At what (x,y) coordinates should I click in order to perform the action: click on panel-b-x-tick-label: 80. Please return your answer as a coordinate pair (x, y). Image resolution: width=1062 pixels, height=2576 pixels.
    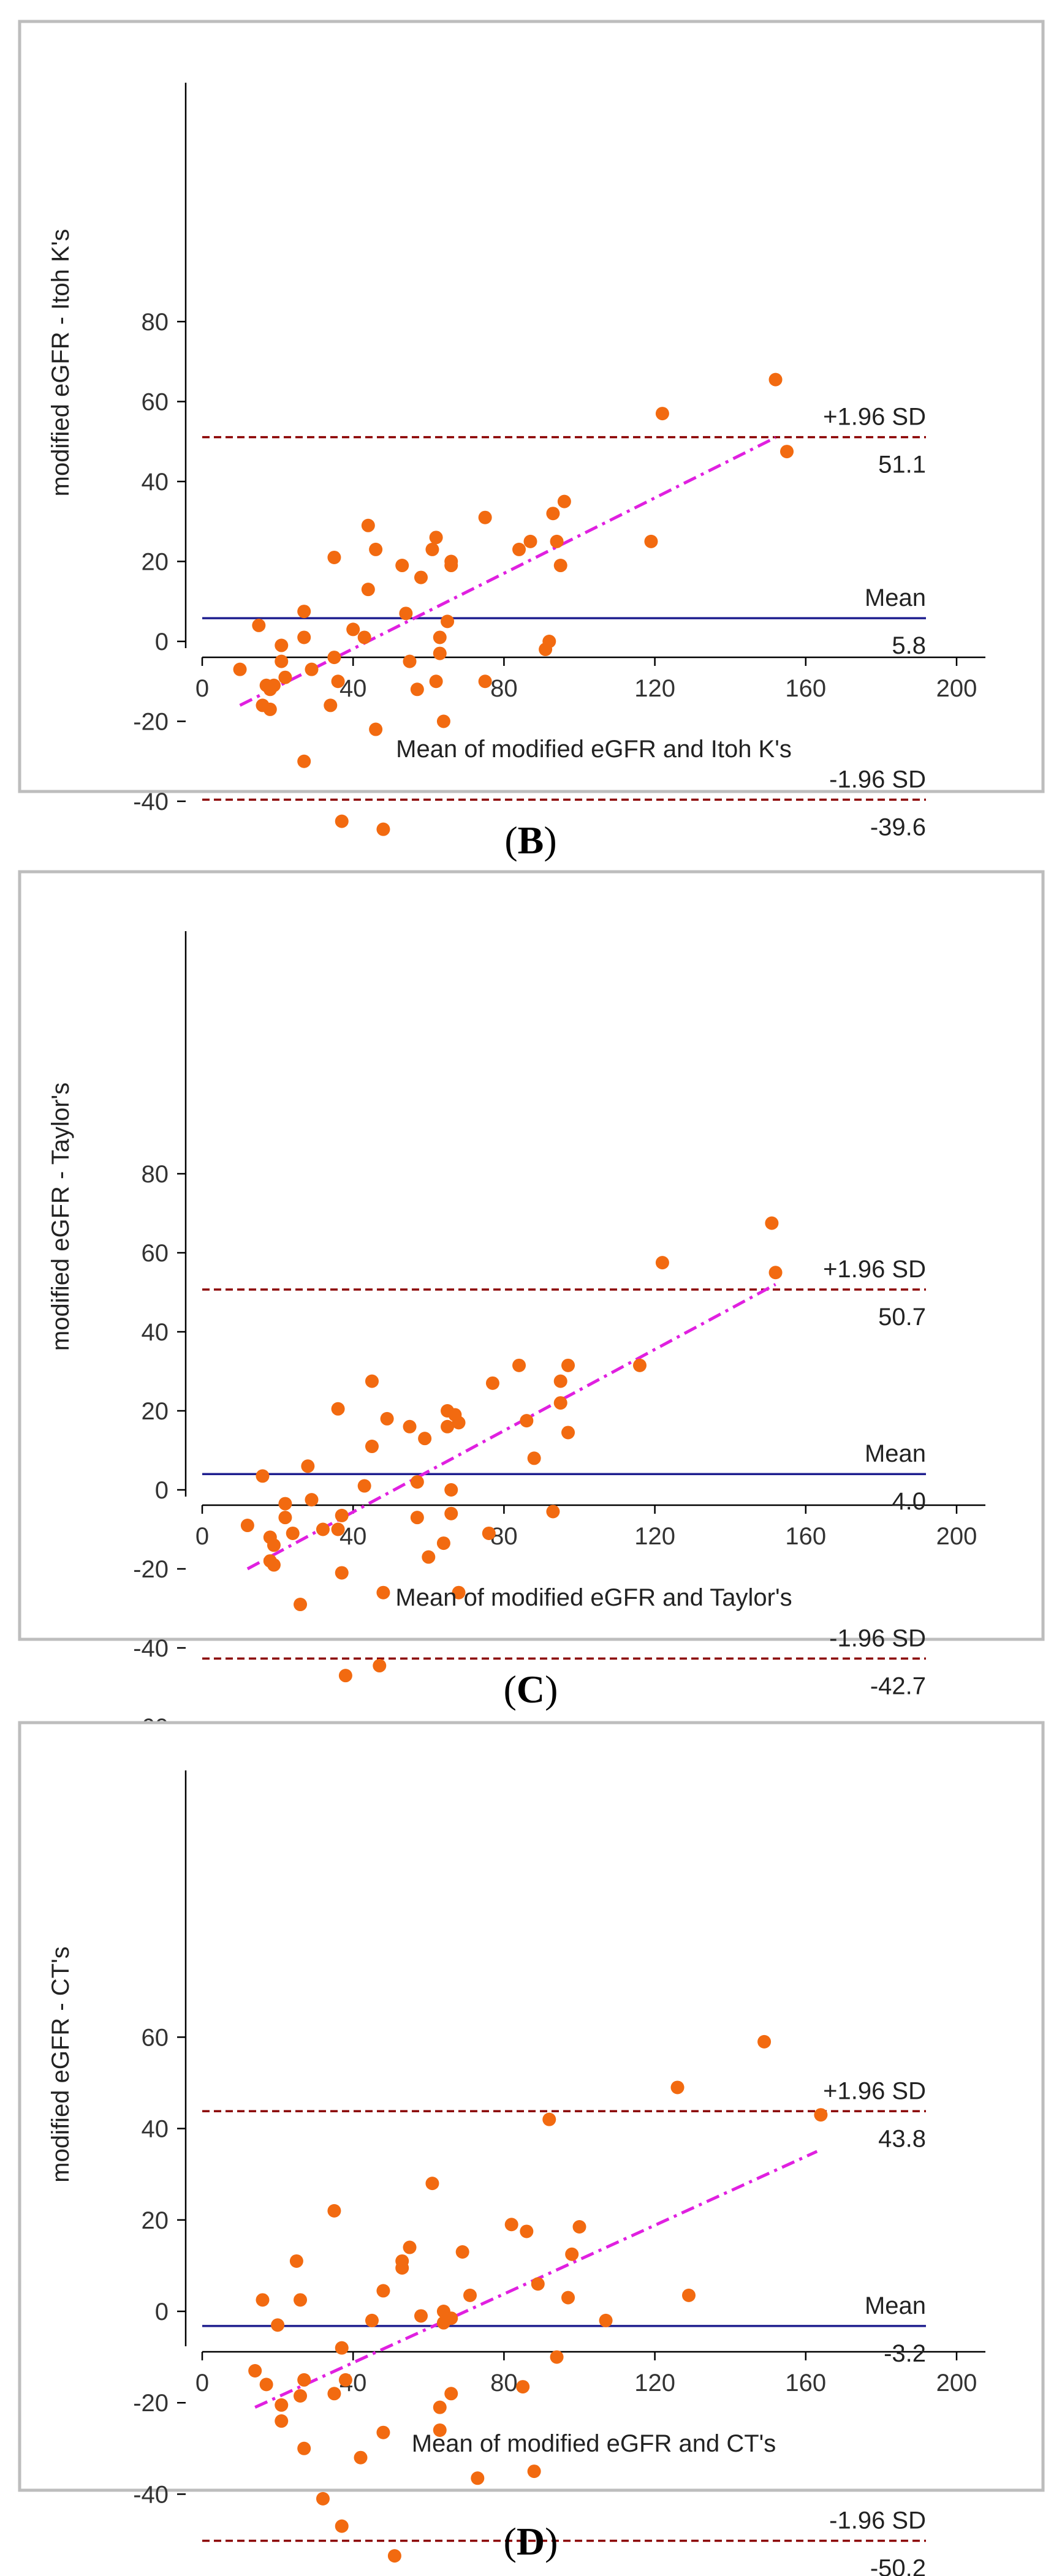
    Looking at the image, I should click on (504, 688).